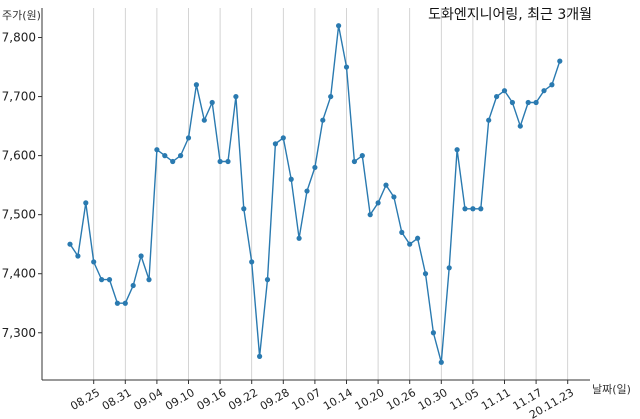 This screenshot has width=640, height=419. Describe the element at coordinates (117, 399) in the screenshot. I see `x-tick-label: 08.31` at that location.